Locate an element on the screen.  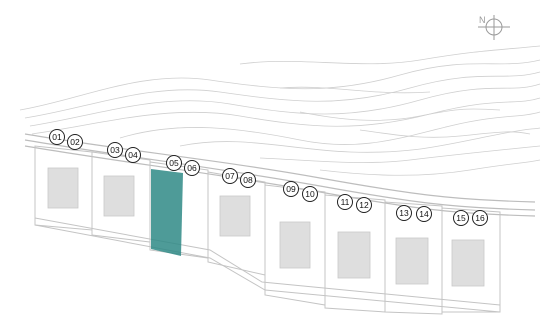
unit-label: 05 is located at coordinates (174, 163).